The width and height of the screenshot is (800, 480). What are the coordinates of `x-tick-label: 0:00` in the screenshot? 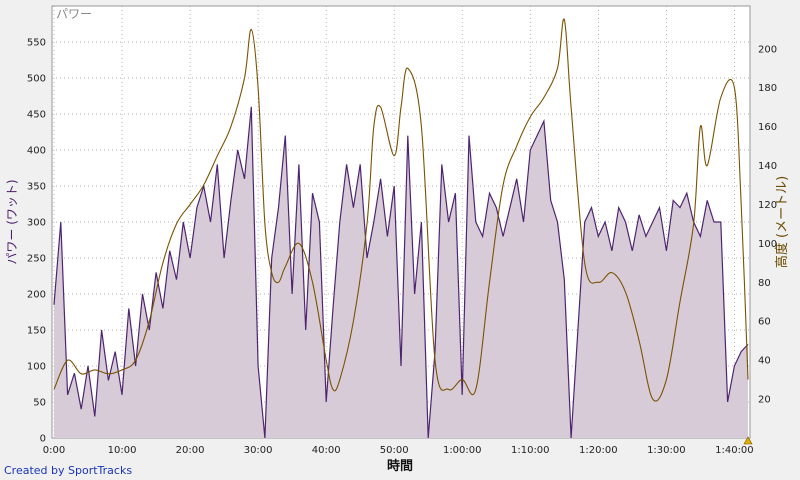 It's located at (54, 450).